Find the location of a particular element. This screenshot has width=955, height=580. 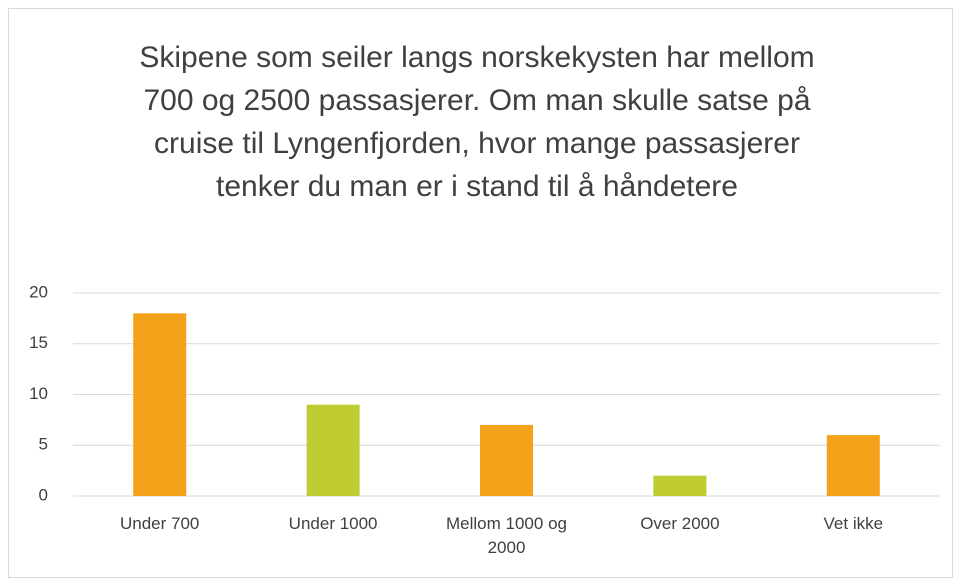

y-tick-label: 10 is located at coordinates (38, 393).